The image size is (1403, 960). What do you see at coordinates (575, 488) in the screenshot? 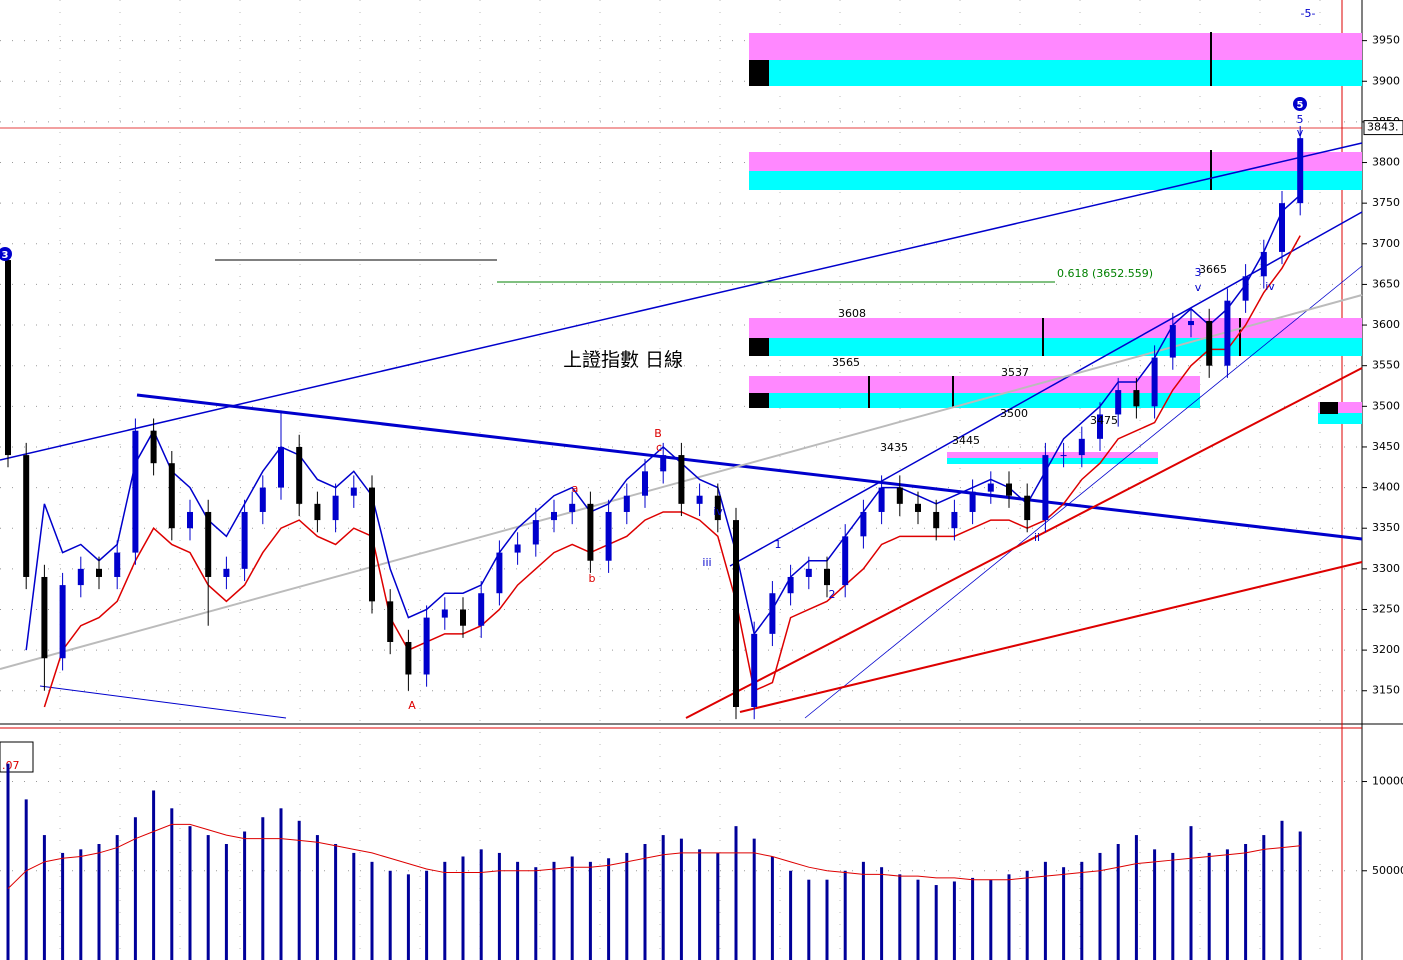
I see `annotation: a` at bounding box center [575, 488].